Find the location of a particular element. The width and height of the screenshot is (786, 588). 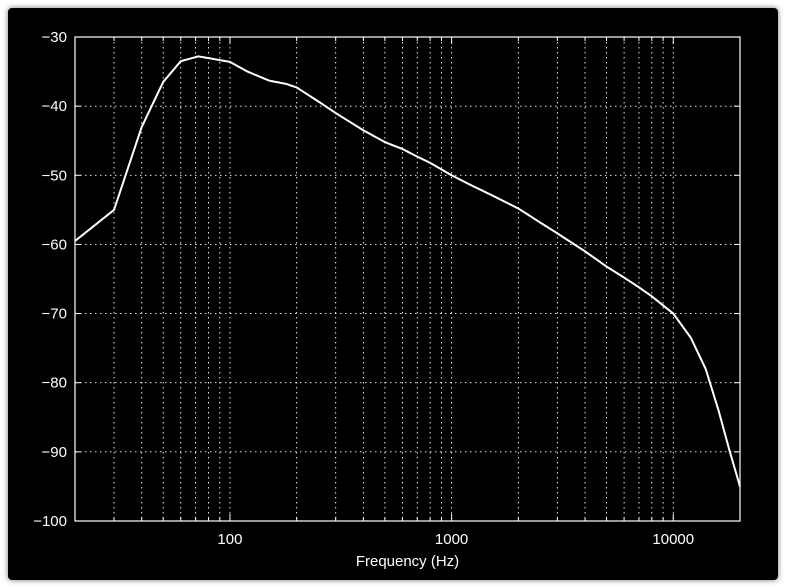

x-tick-labels: 100 1000 10000 is located at coordinates (455, 539).